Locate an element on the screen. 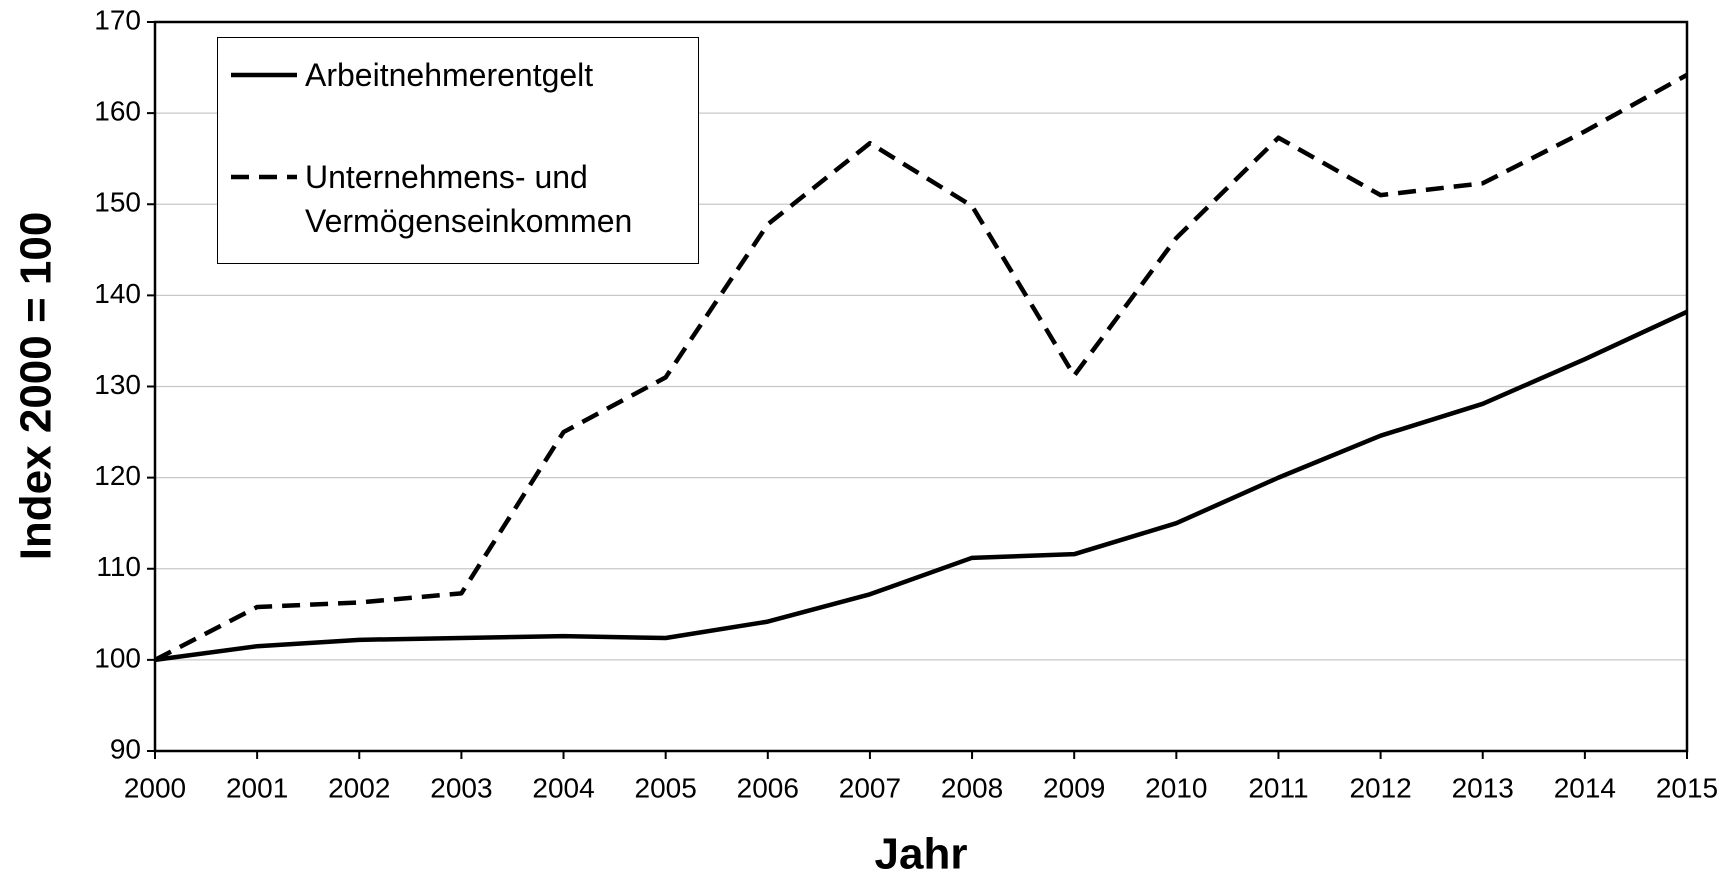 This screenshot has height=874, width=1729. y-tick-label: 140 is located at coordinates (117, 293).